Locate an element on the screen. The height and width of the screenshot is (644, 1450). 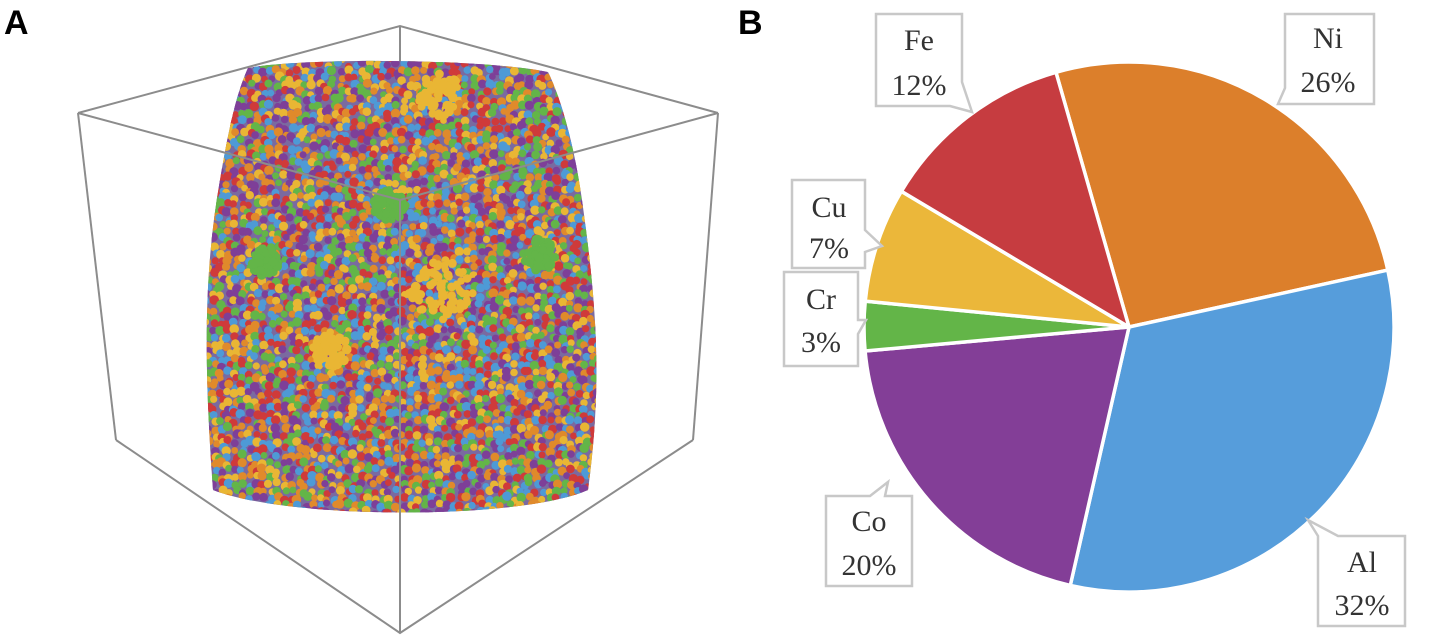
pie-slice-al is located at coordinates (1232, 431).